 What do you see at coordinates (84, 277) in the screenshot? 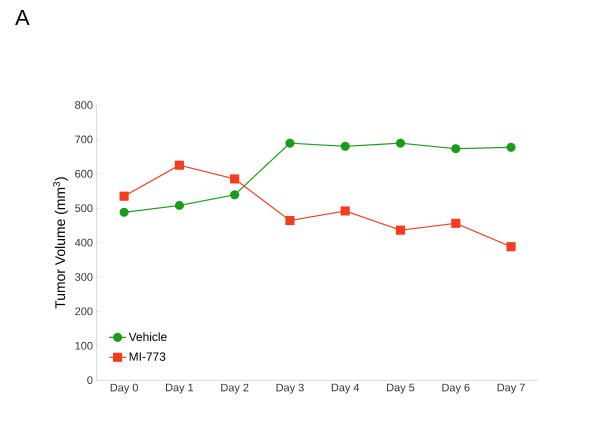
I see `y-tick-label: 300` at bounding box center [84, 277].